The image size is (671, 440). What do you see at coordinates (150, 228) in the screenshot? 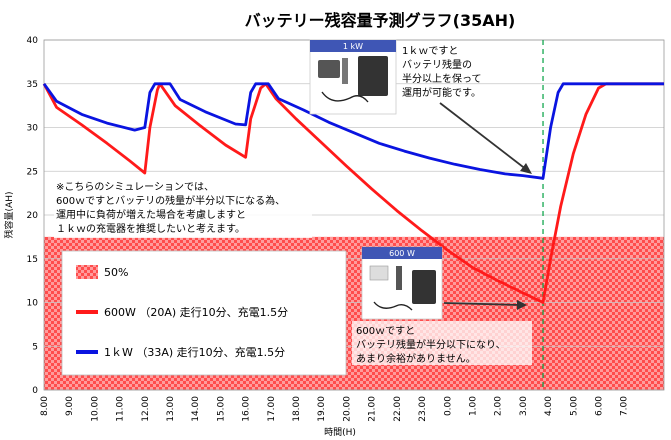
I see `note-line-4: １ｋｗの充電器を推奨したいと考えます。` at bounding box center [150, 228].